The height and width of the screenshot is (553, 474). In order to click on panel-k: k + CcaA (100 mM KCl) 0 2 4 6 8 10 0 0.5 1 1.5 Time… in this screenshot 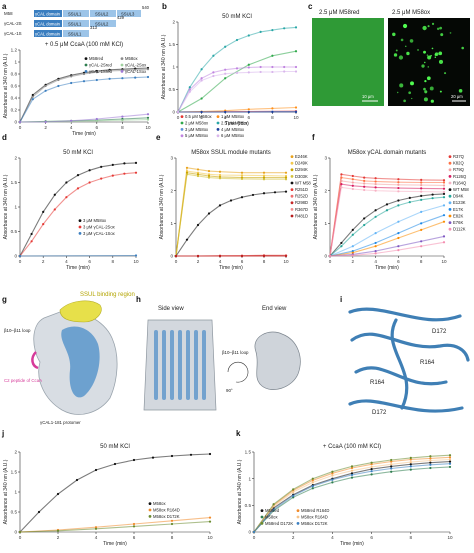, I will do `click(344, 488)`.